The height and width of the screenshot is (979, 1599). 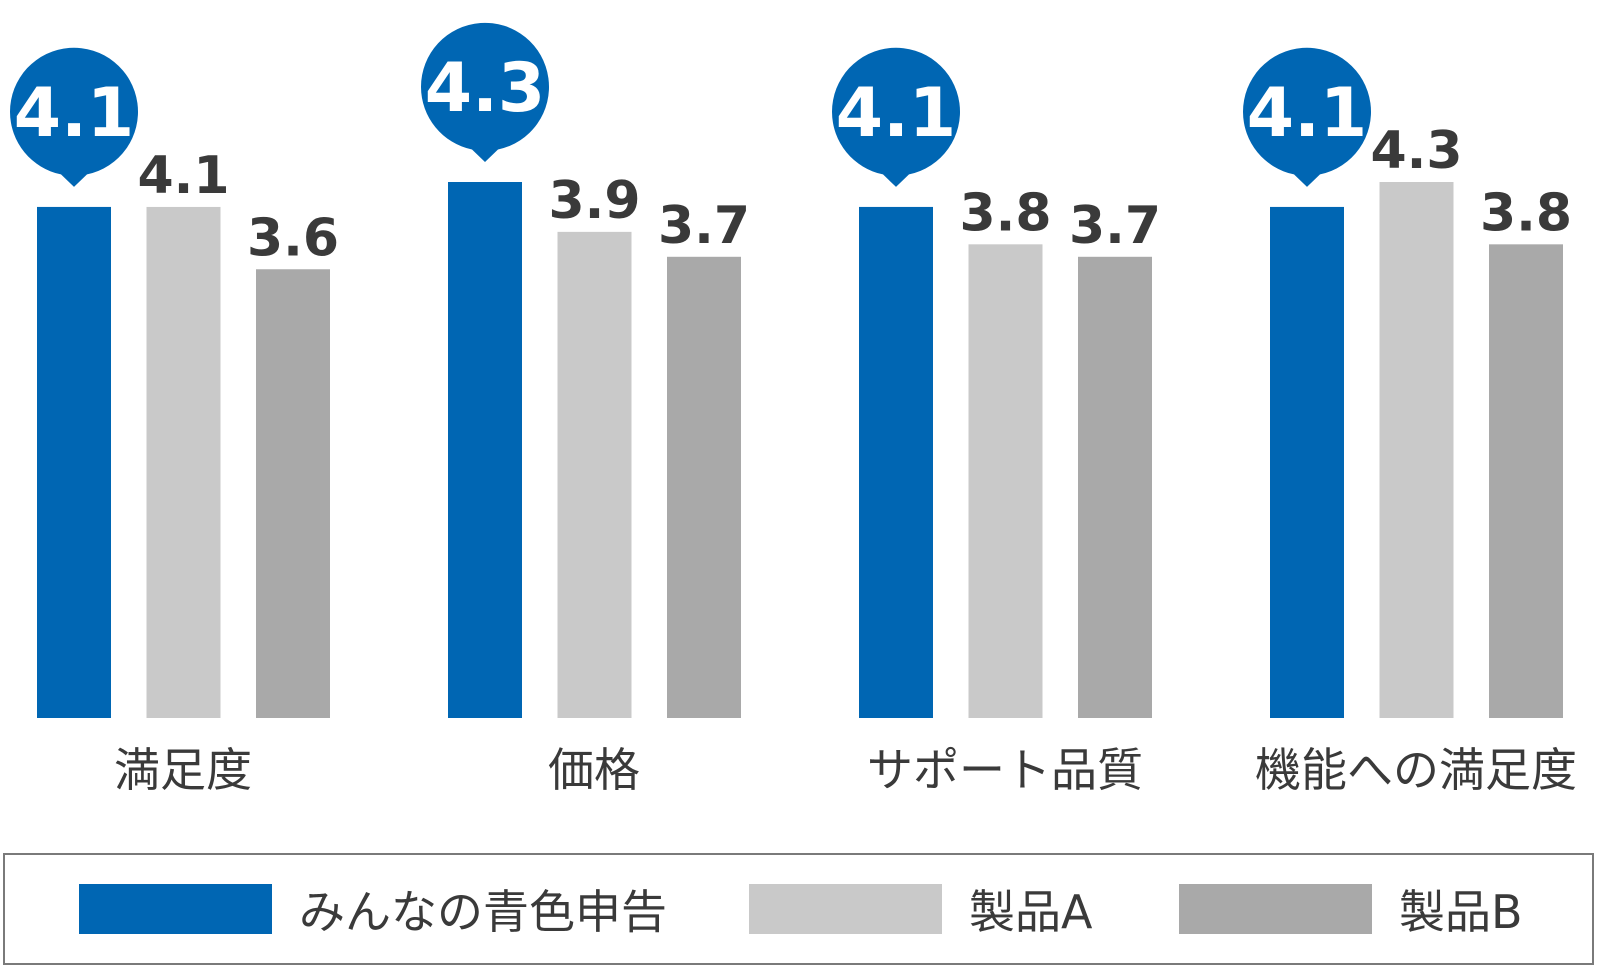 What do you see at coordinates (594, 770) in the screenshot?
I see `category-label-2: 価格` at bounding box center [594, 770].